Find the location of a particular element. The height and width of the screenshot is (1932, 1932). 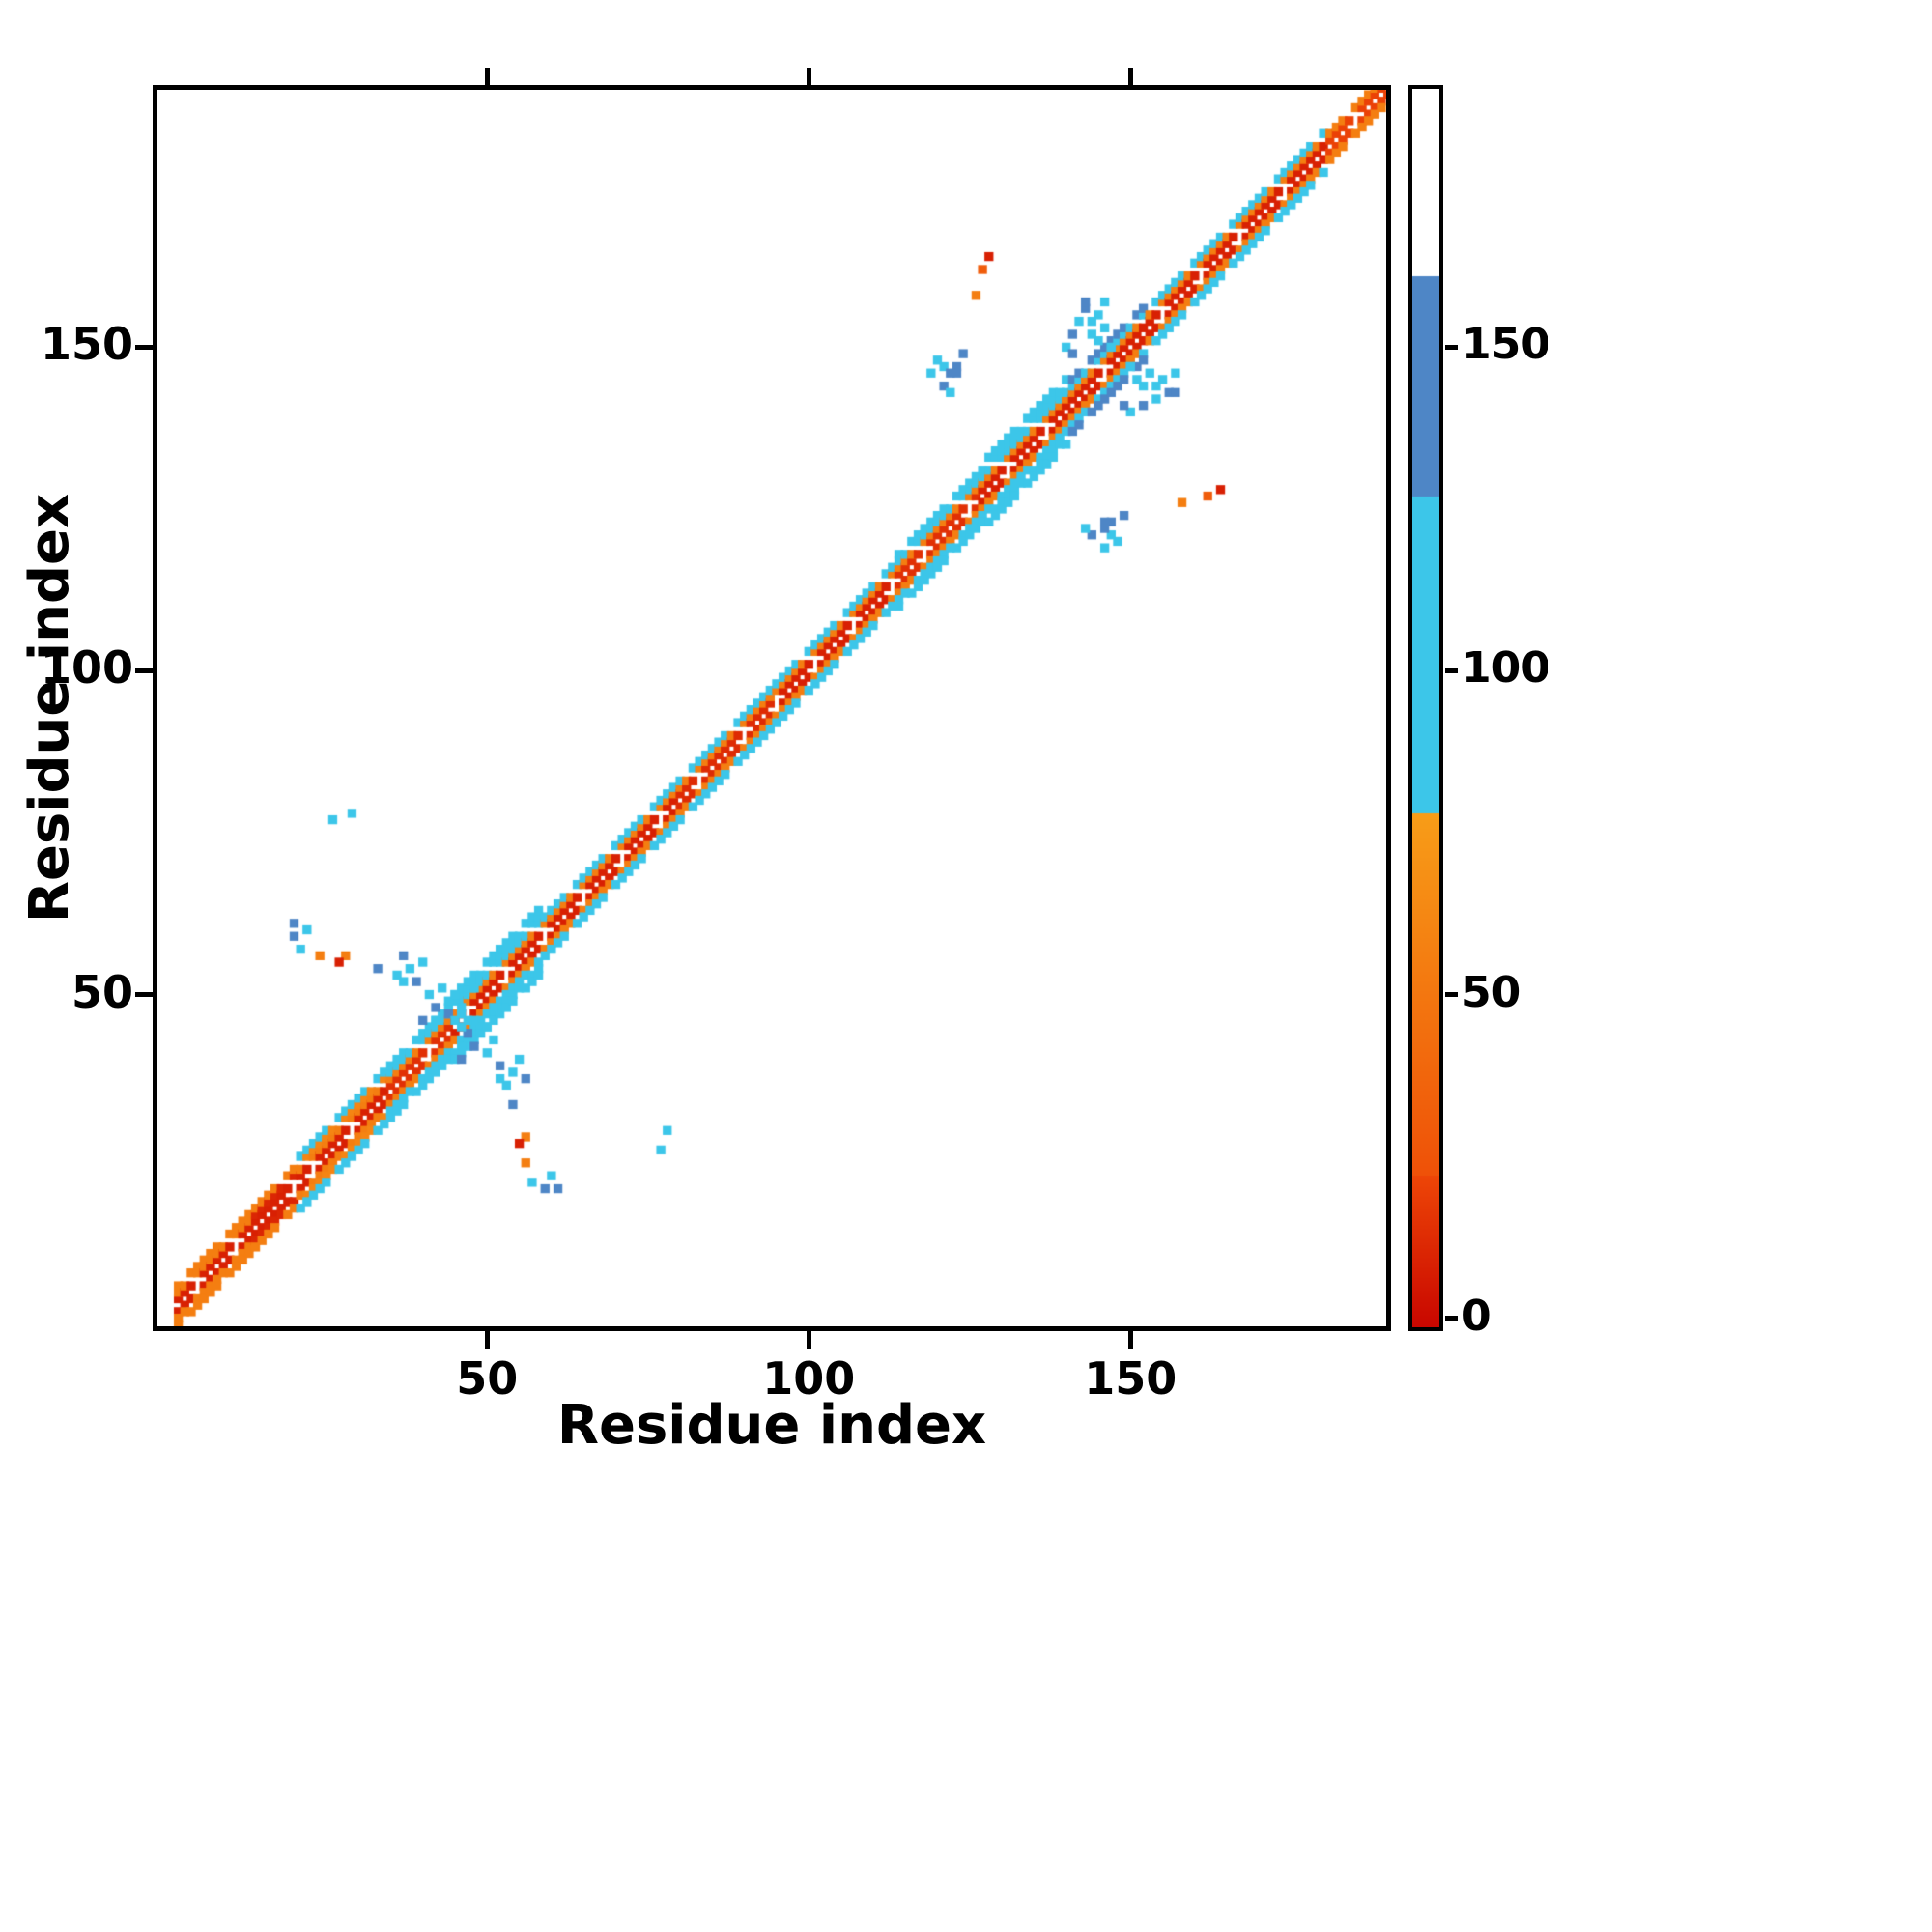

colorbar is located at coordinates (1425, 708).